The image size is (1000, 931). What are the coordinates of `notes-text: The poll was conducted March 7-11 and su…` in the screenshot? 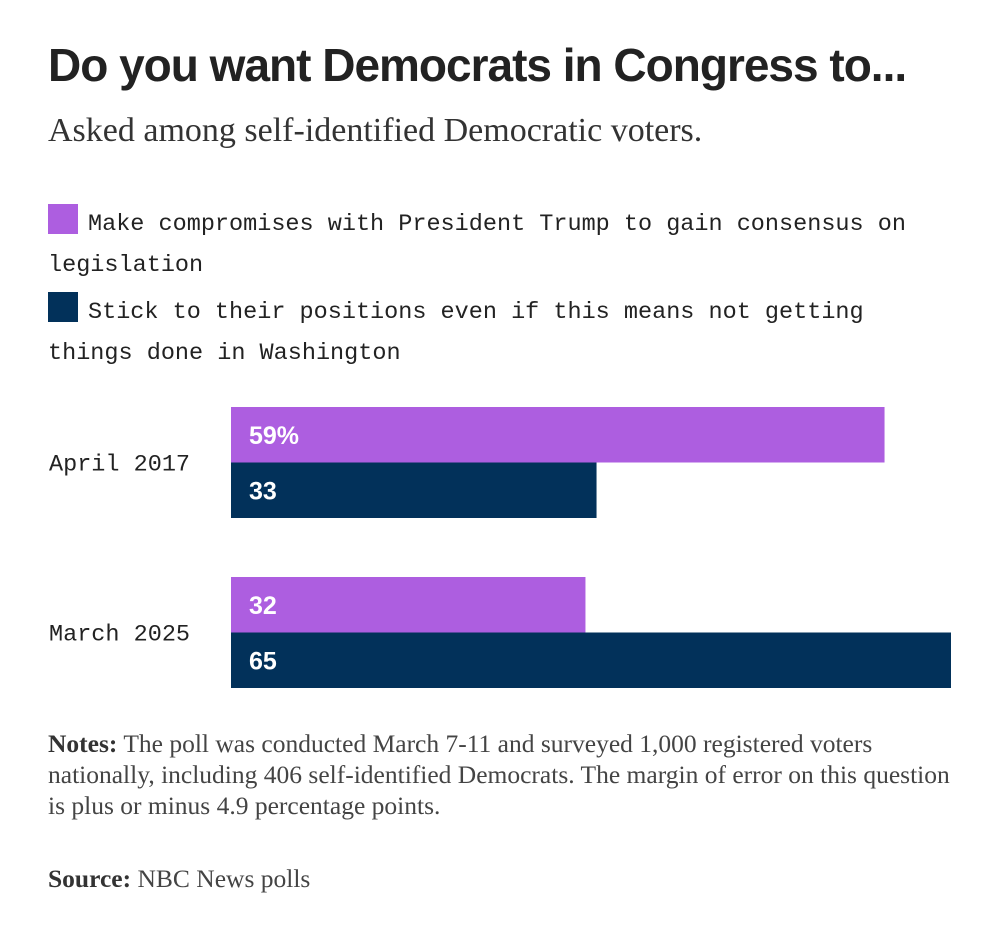 It's located at (499, 774).